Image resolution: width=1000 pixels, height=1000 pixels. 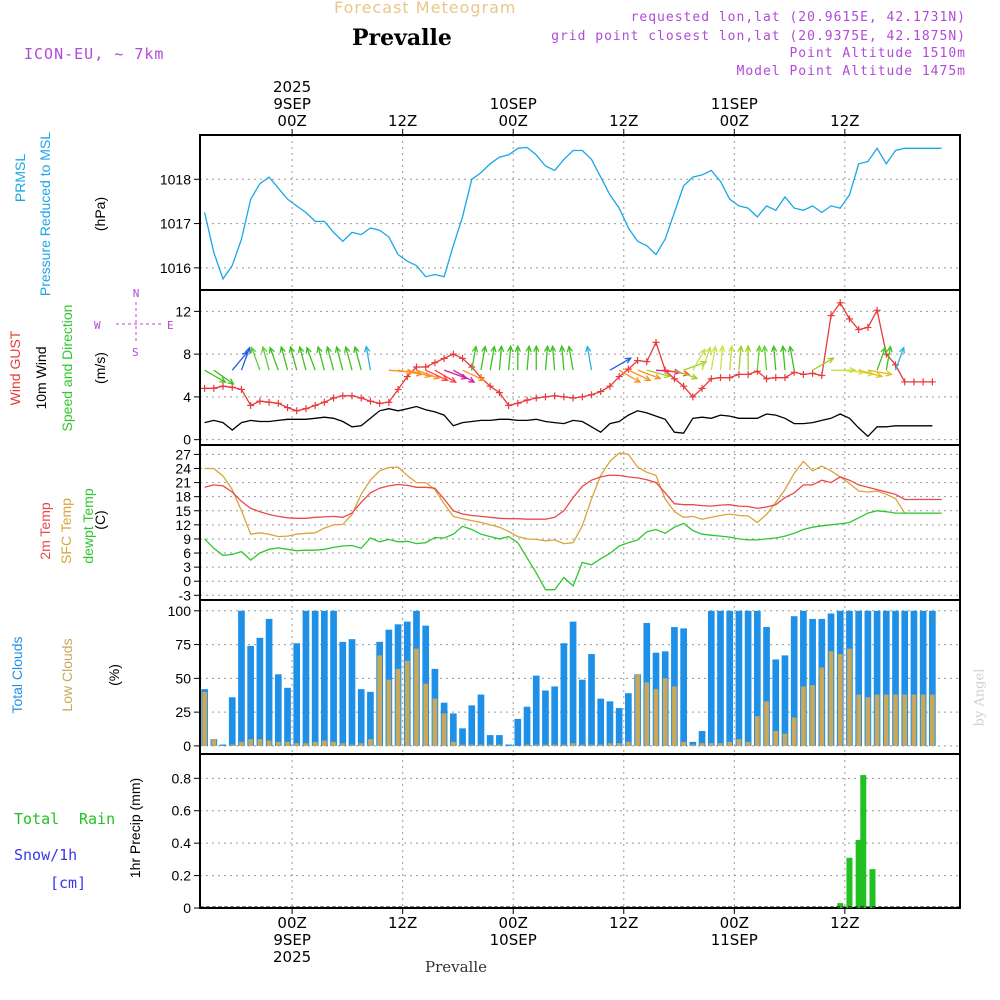 I want to click on panel-0: 1016 1017 1018, so click(x=560, y=212).